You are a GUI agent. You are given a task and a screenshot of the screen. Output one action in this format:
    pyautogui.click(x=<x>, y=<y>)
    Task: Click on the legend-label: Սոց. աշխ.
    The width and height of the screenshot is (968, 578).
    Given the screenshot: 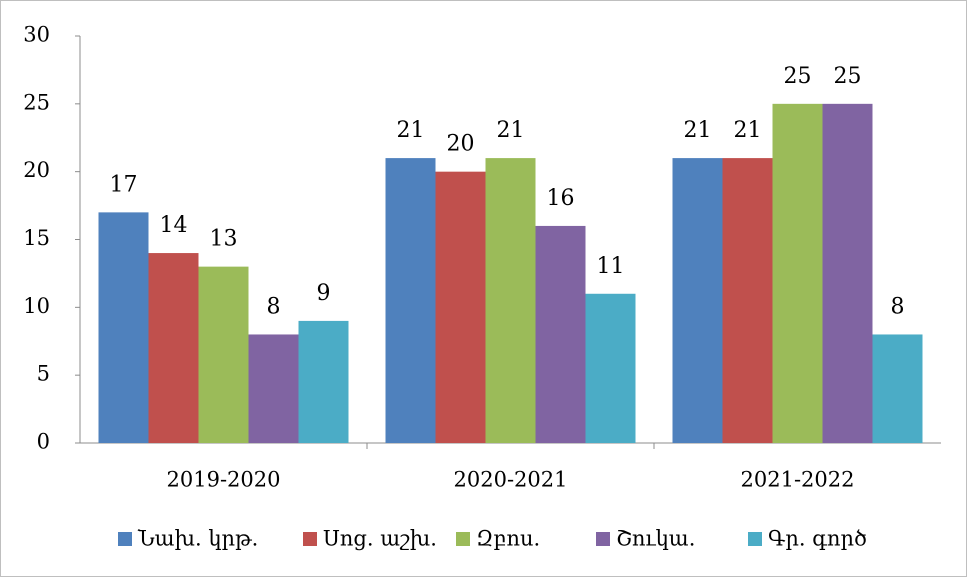 What is the action you would take?
    pyautogui.click(x=380, y=539)
    